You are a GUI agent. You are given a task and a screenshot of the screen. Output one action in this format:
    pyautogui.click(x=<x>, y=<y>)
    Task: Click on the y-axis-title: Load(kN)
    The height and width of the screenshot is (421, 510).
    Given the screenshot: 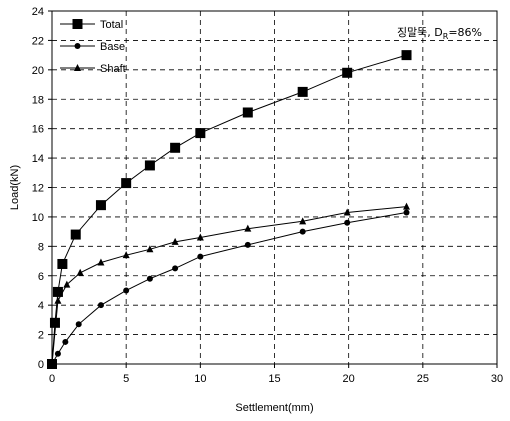 What is the action you would take?
    pyautogui.click(x=15, y=187)
    